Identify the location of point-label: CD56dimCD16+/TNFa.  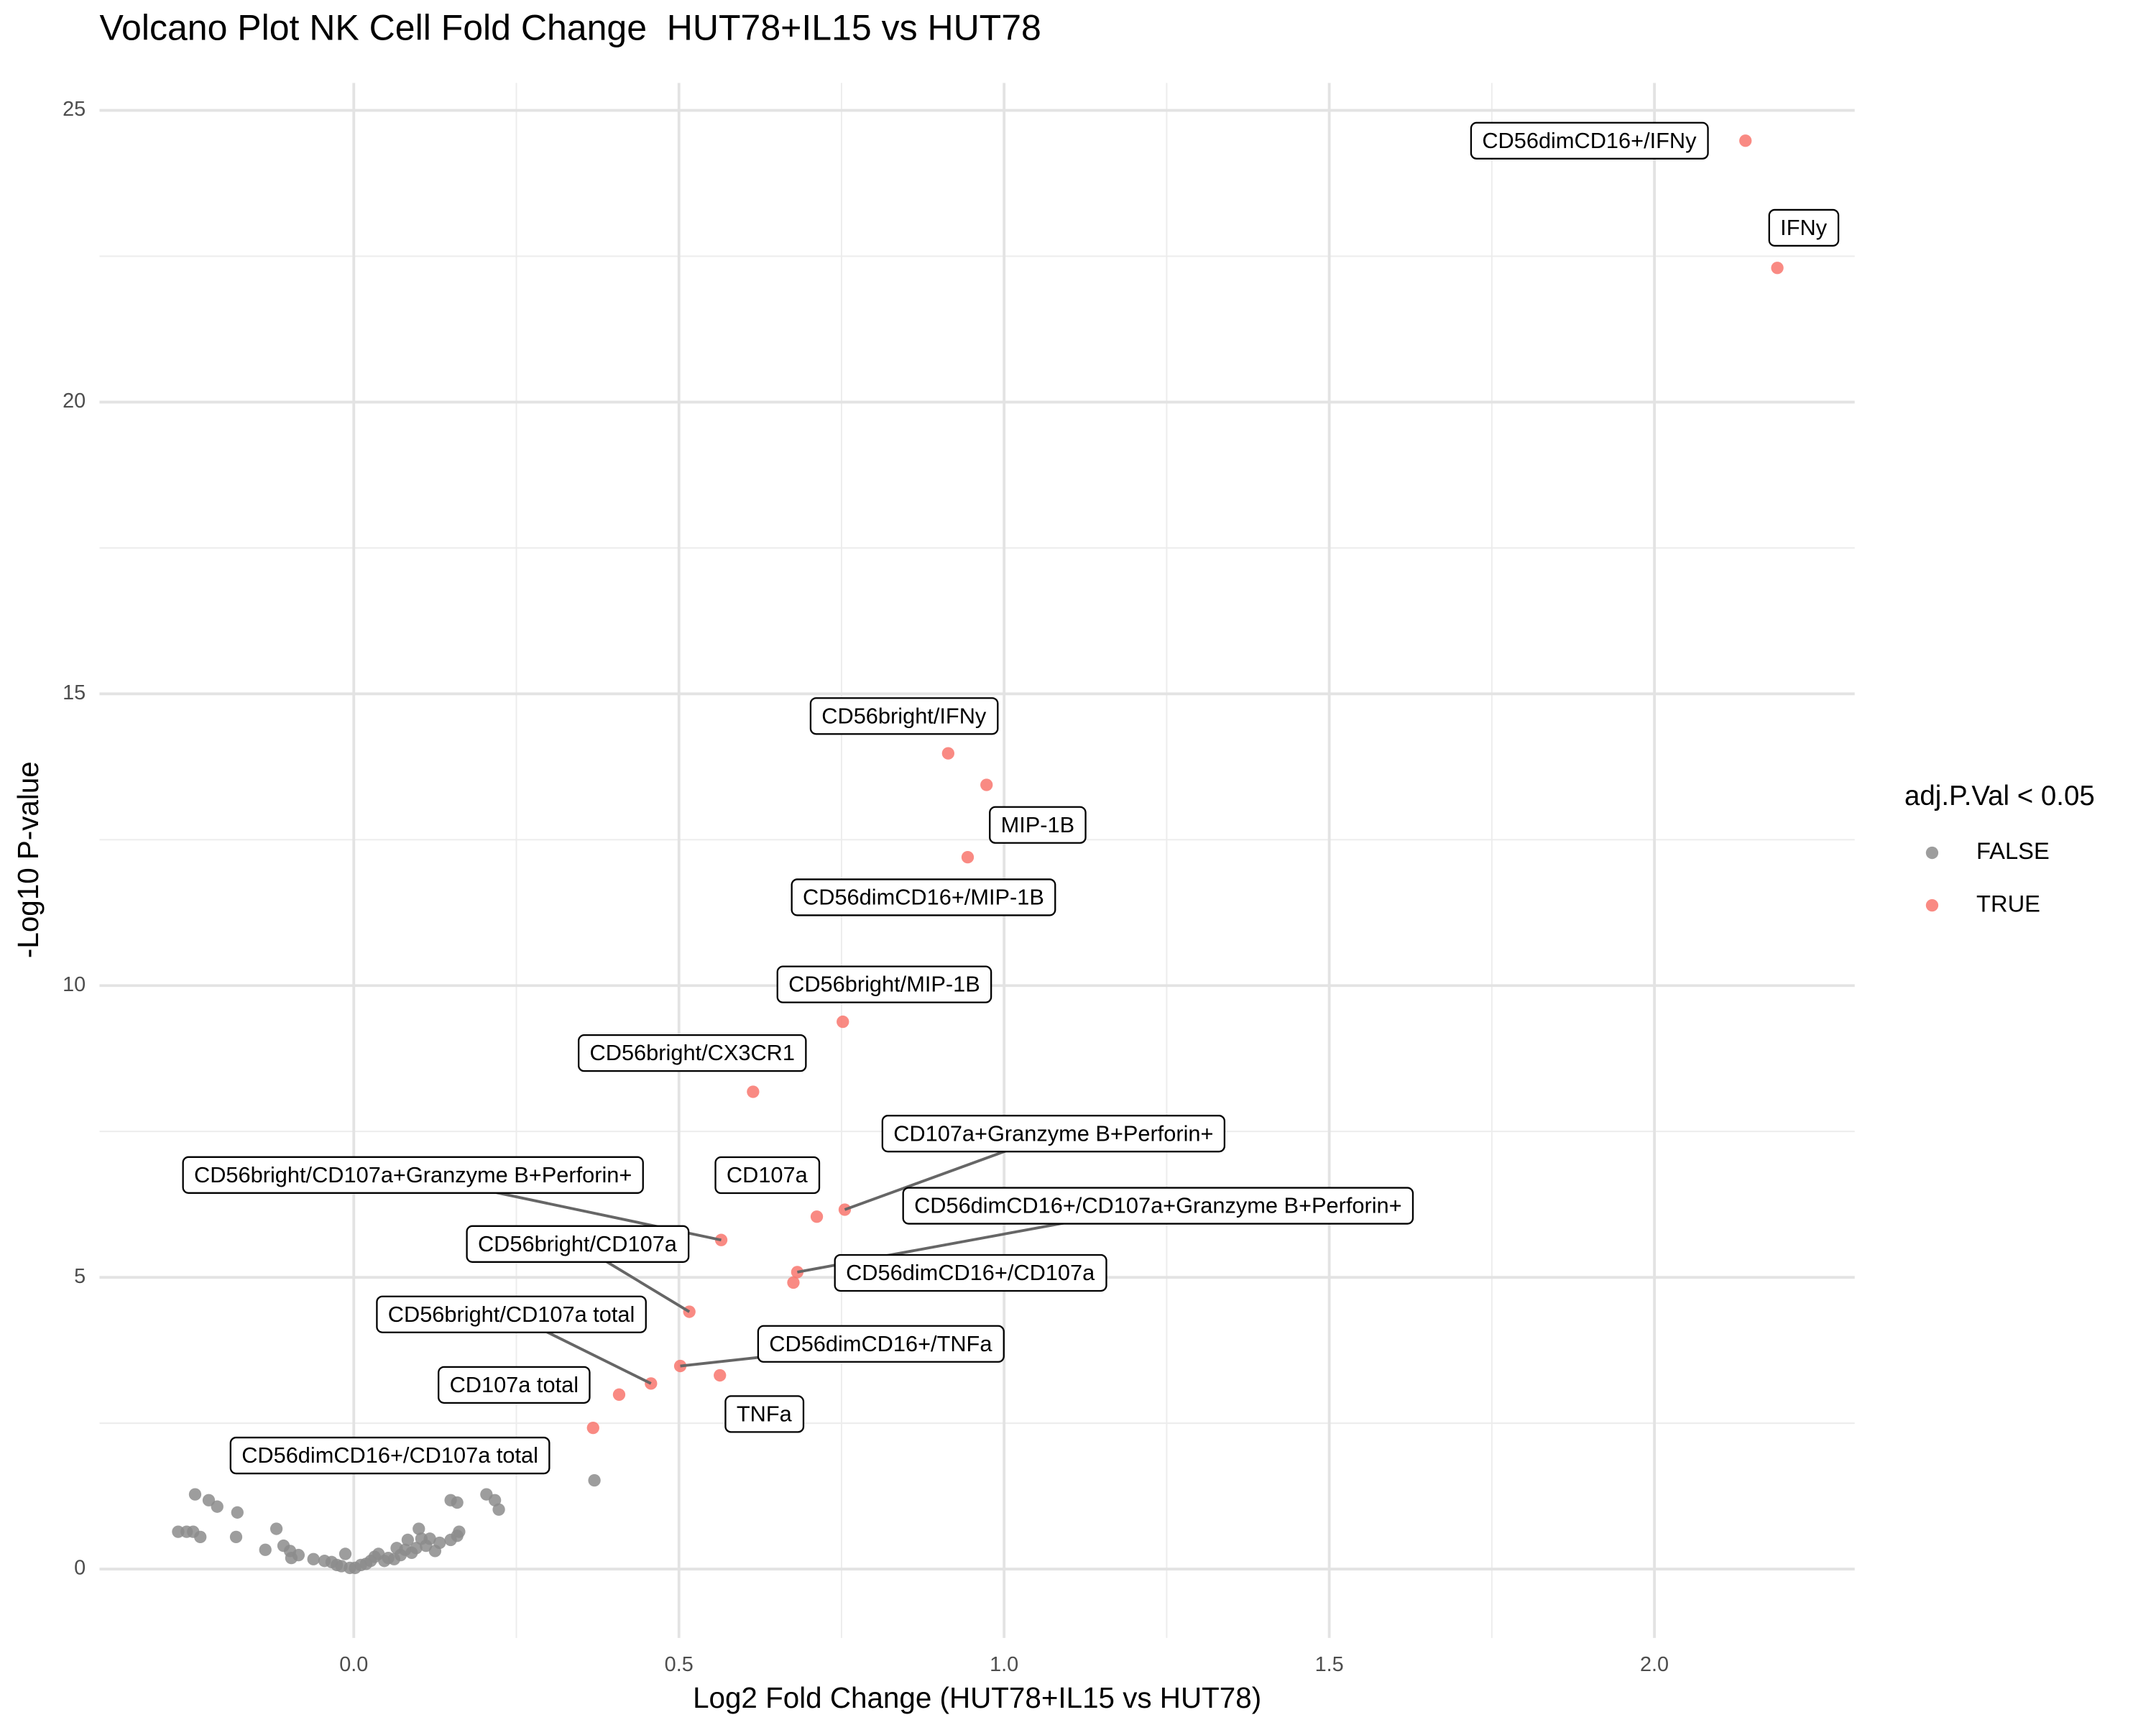
(881, 1343).